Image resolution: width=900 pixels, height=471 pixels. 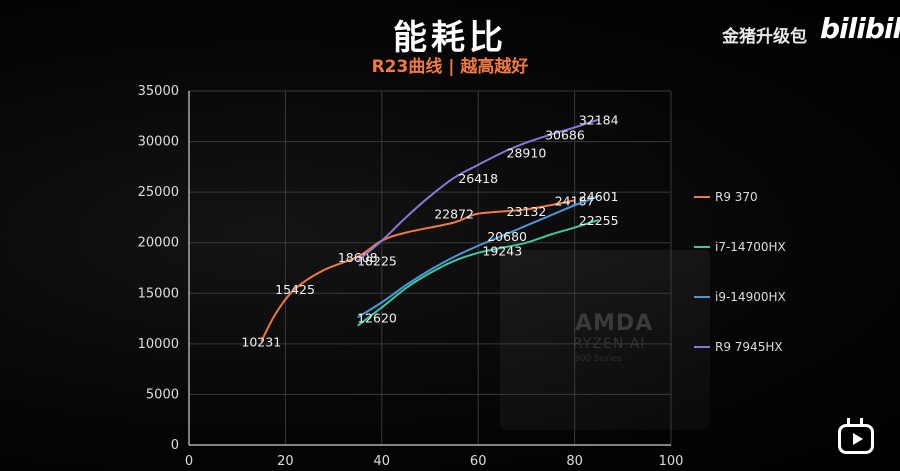 I want to click on data-label: 20680, so click(x=507, y=236).